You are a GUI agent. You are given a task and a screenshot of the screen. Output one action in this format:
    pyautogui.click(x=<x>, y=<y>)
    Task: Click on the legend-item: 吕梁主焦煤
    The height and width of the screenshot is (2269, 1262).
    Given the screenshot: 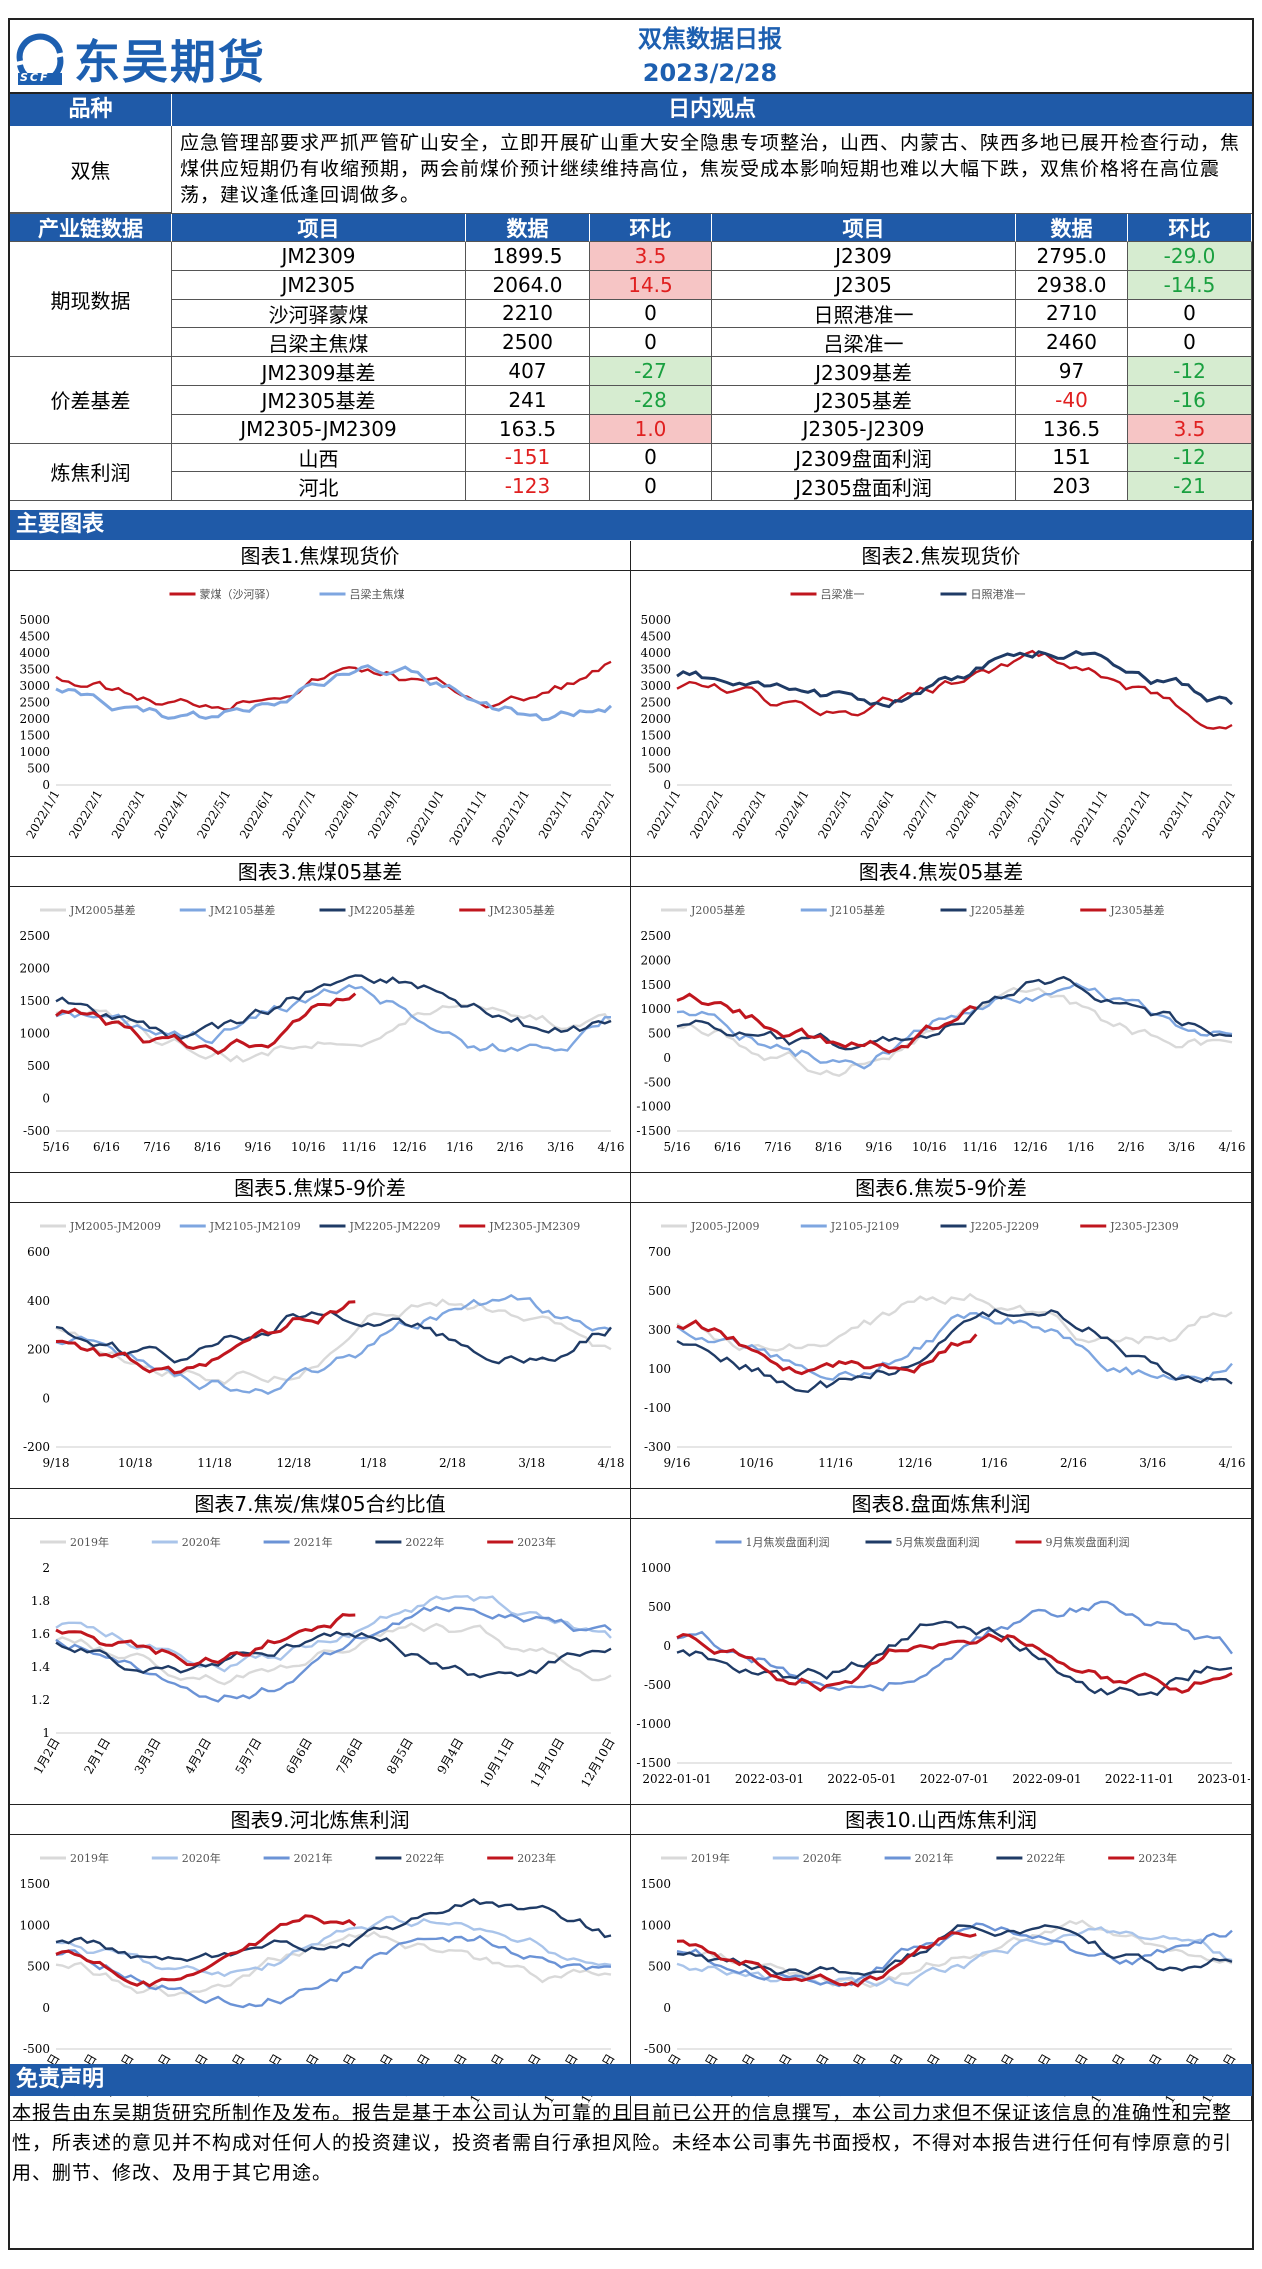 What is the action you would take?
    pyautogui.click(x=362, y=594)
    